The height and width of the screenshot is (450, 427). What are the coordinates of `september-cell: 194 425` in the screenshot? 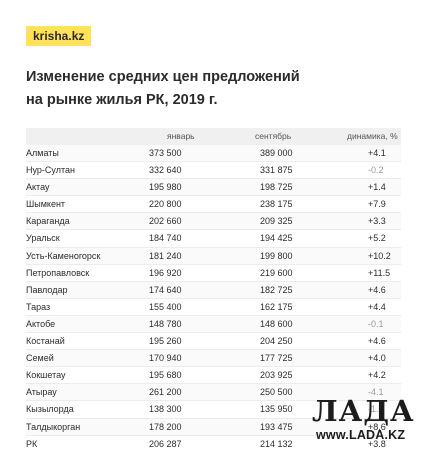 It's located at (276, 238).